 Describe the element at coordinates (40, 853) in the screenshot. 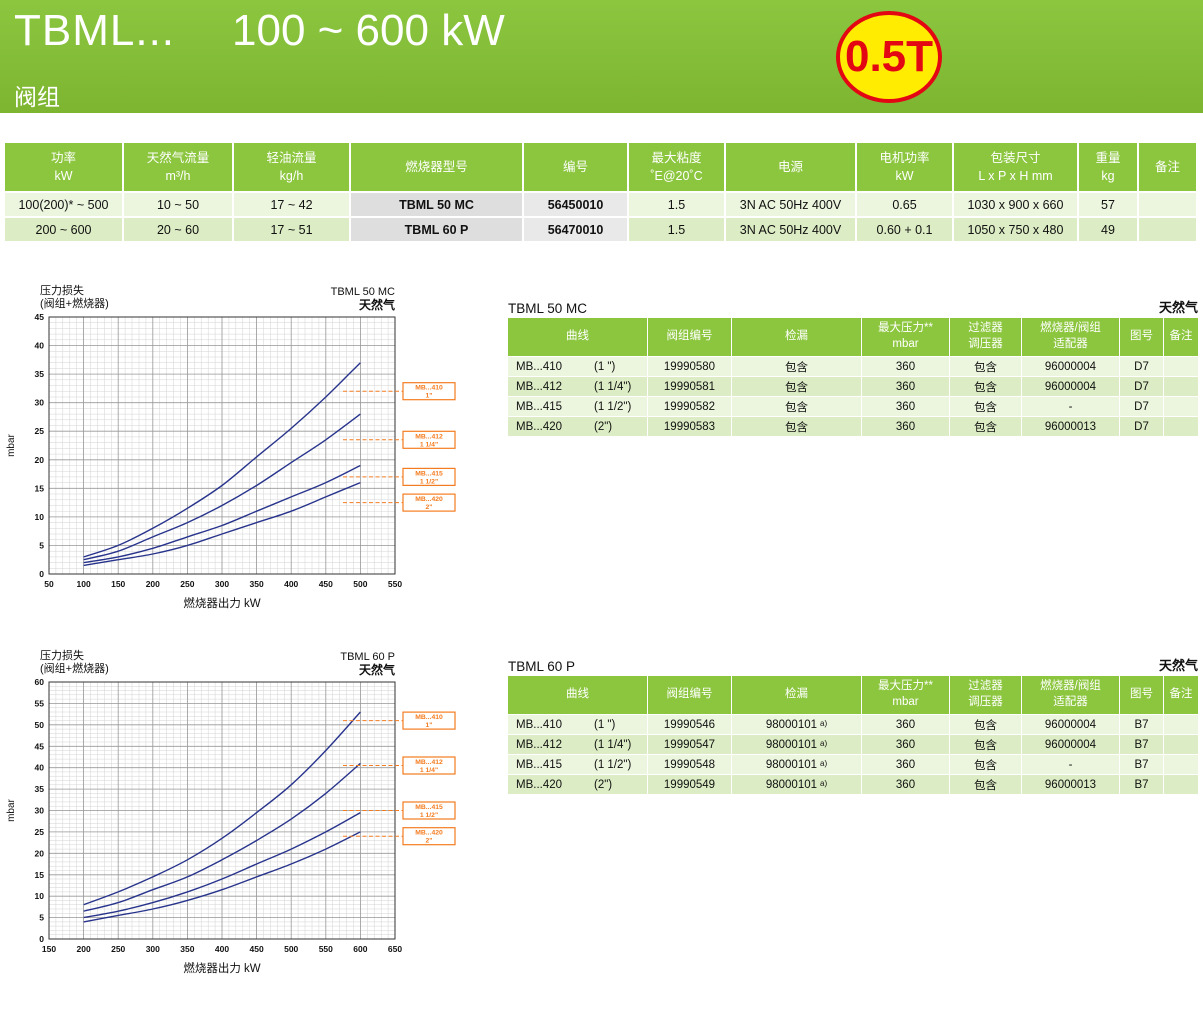

I see `svg-text: 20` at that location.